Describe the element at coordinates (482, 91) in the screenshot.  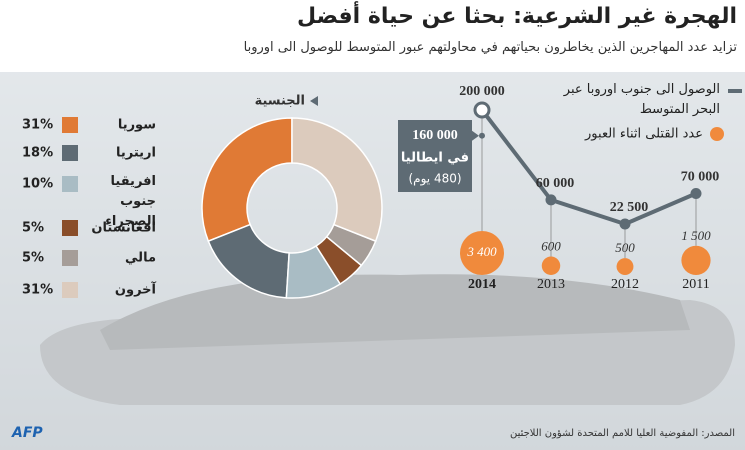
I see `line-value-label: 200 000` at that location.